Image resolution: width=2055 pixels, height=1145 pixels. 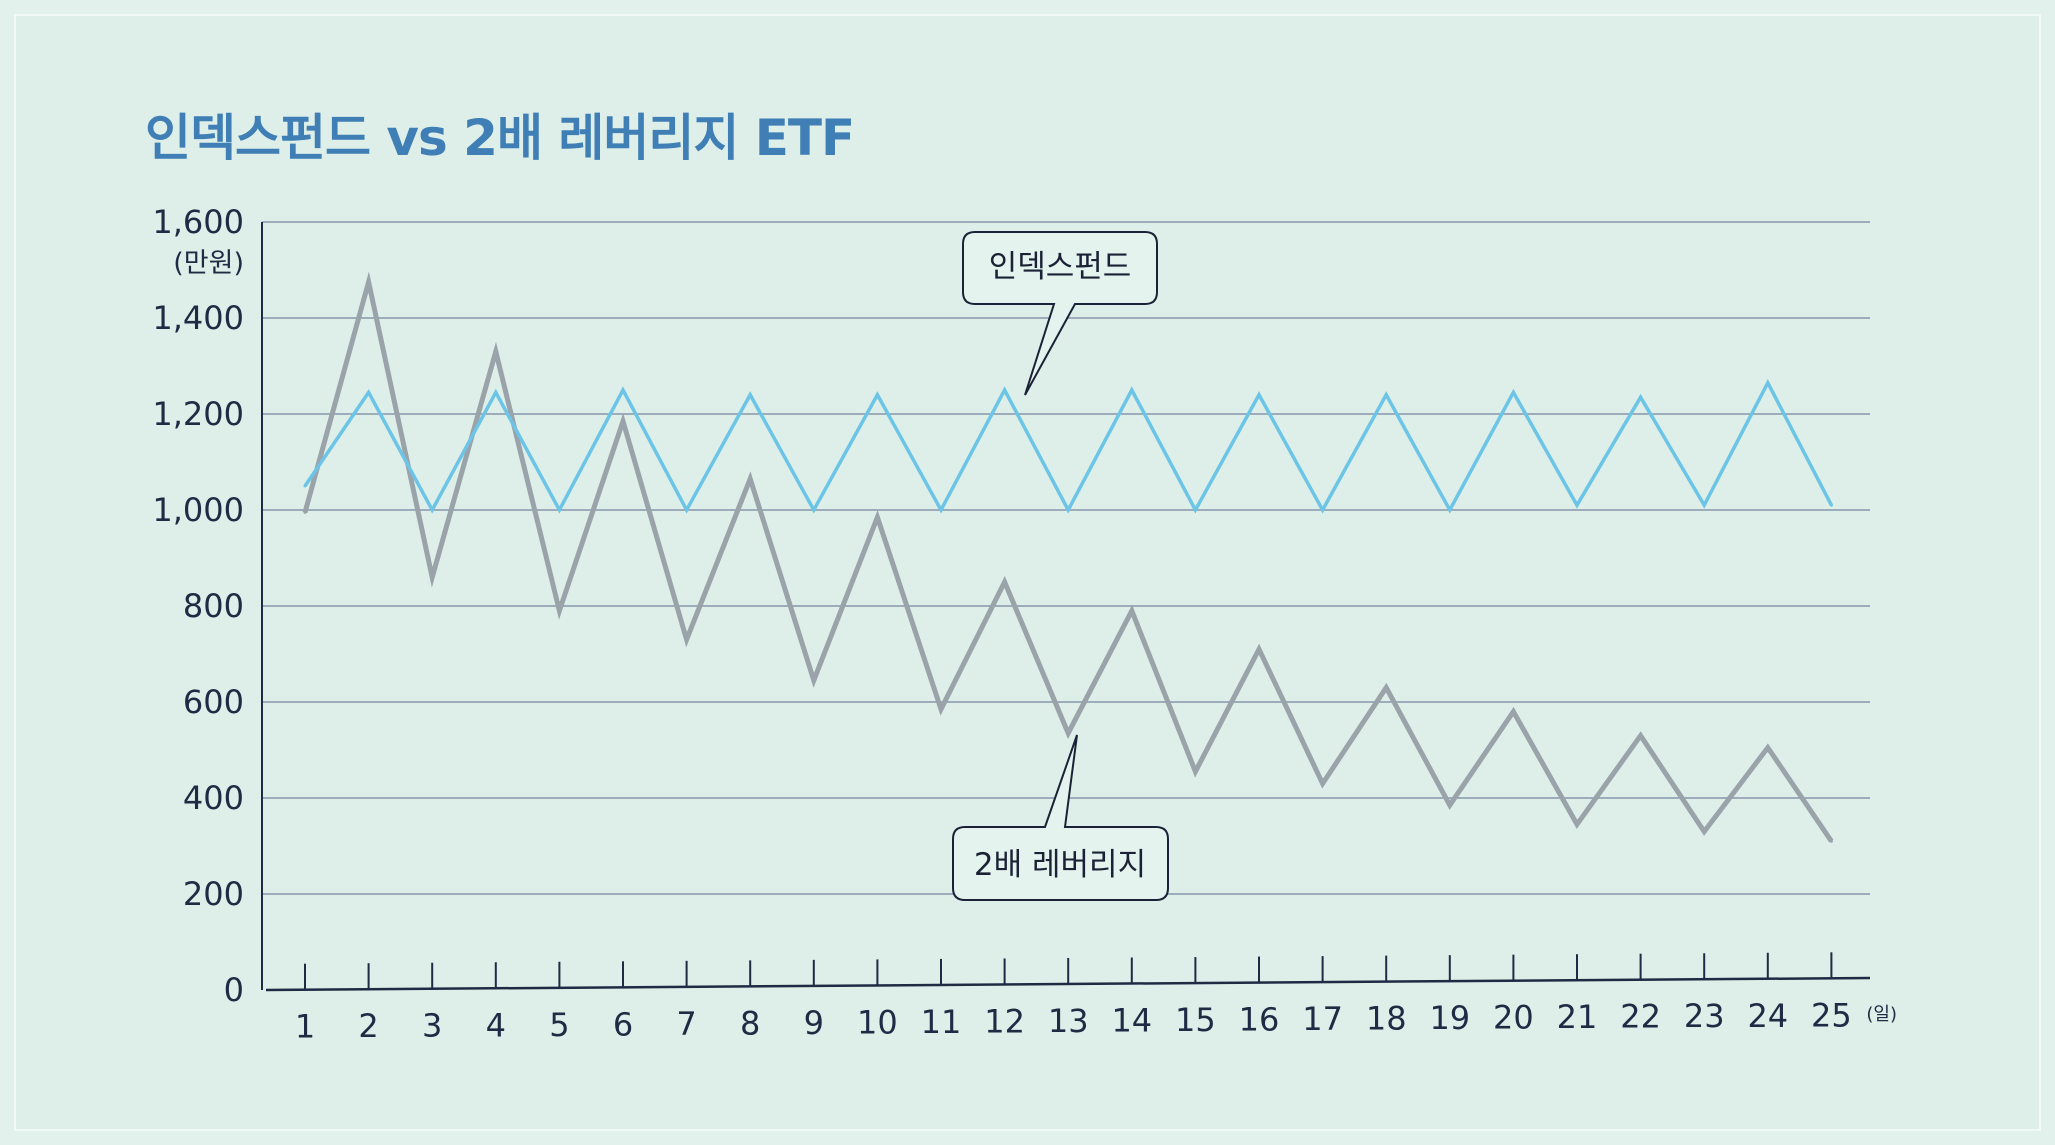 What do you see at coordinates (750, 1023) in the screenshot?
I see `x-tick-label: 8` at bounding box center [750, 1023].